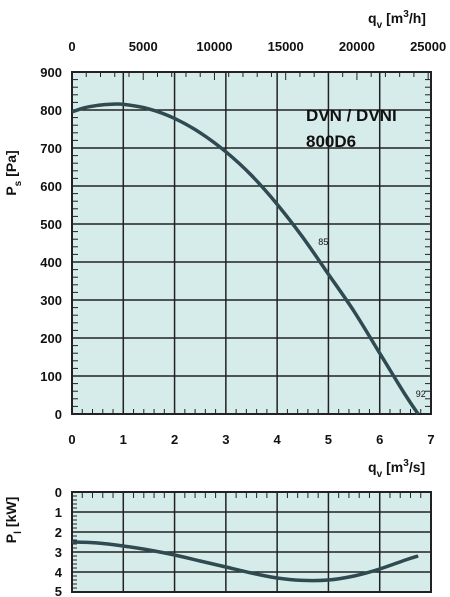 The image size is (450, 597). What do you see at coordinates (143, 46) in the screenshot?
I see `x2-tick-label: 5000` at bounding box center [143, 46].